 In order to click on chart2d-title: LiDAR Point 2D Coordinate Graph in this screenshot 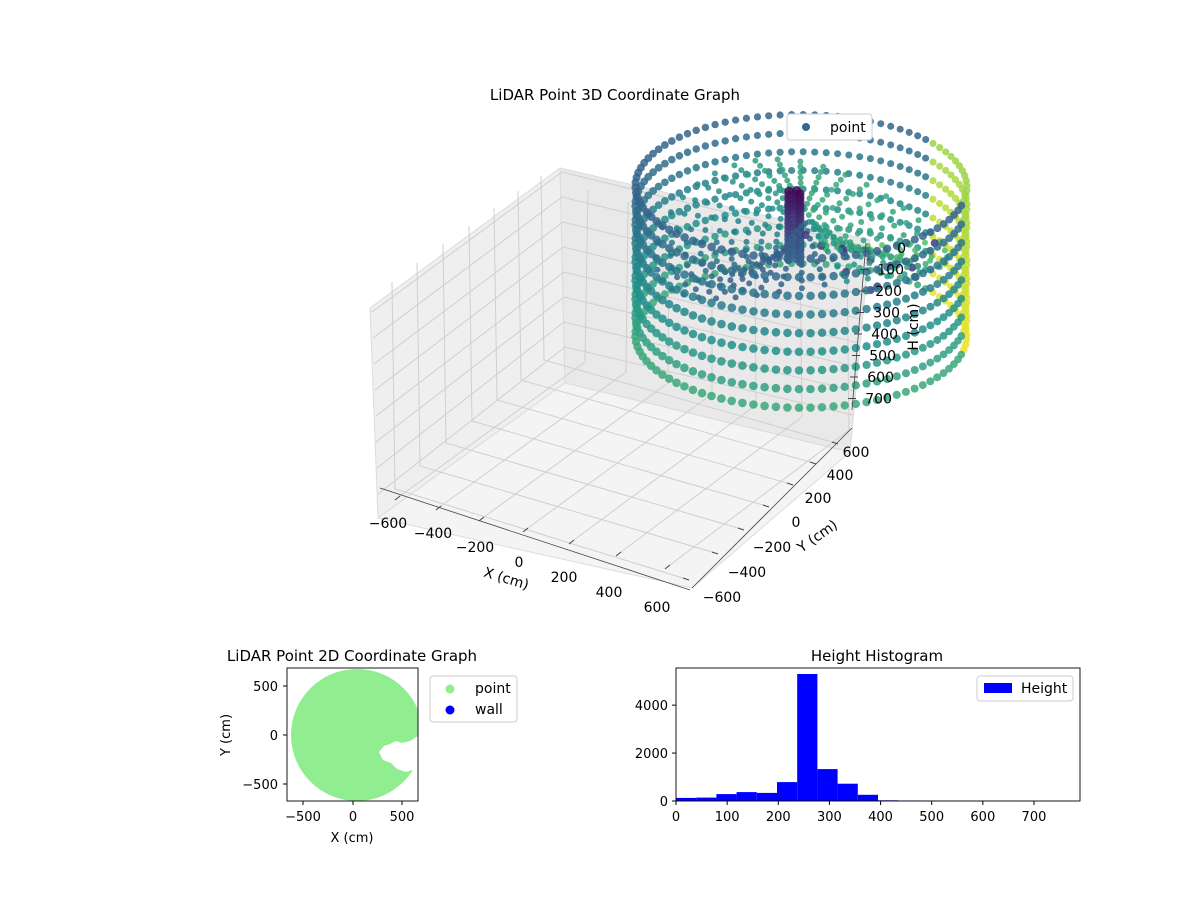, I will do `click(352, 656)`.